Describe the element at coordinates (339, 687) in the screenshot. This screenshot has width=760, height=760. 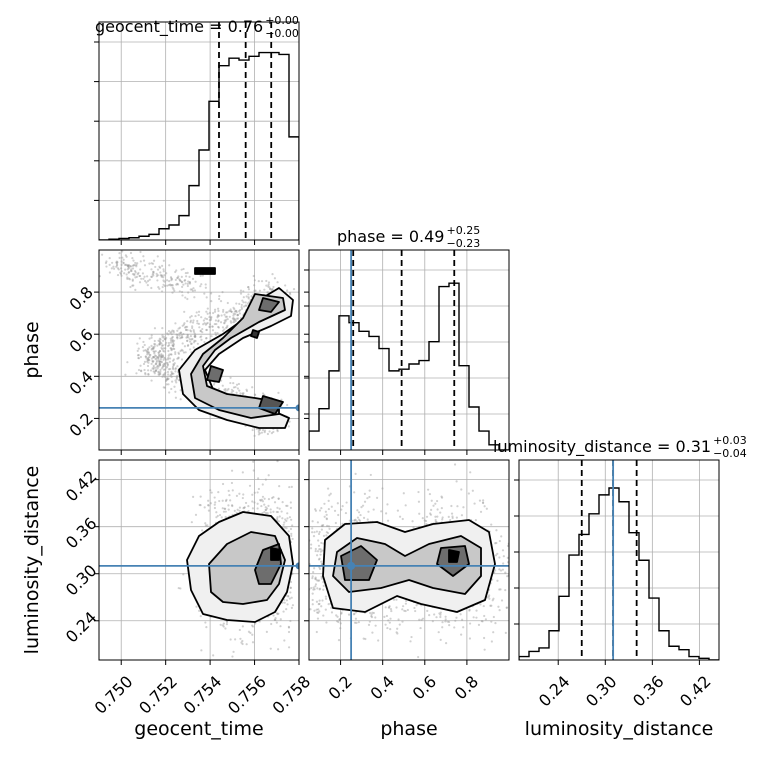
I see `density-phase-luminosity_distance-xtick-label: 0.2` at that location.